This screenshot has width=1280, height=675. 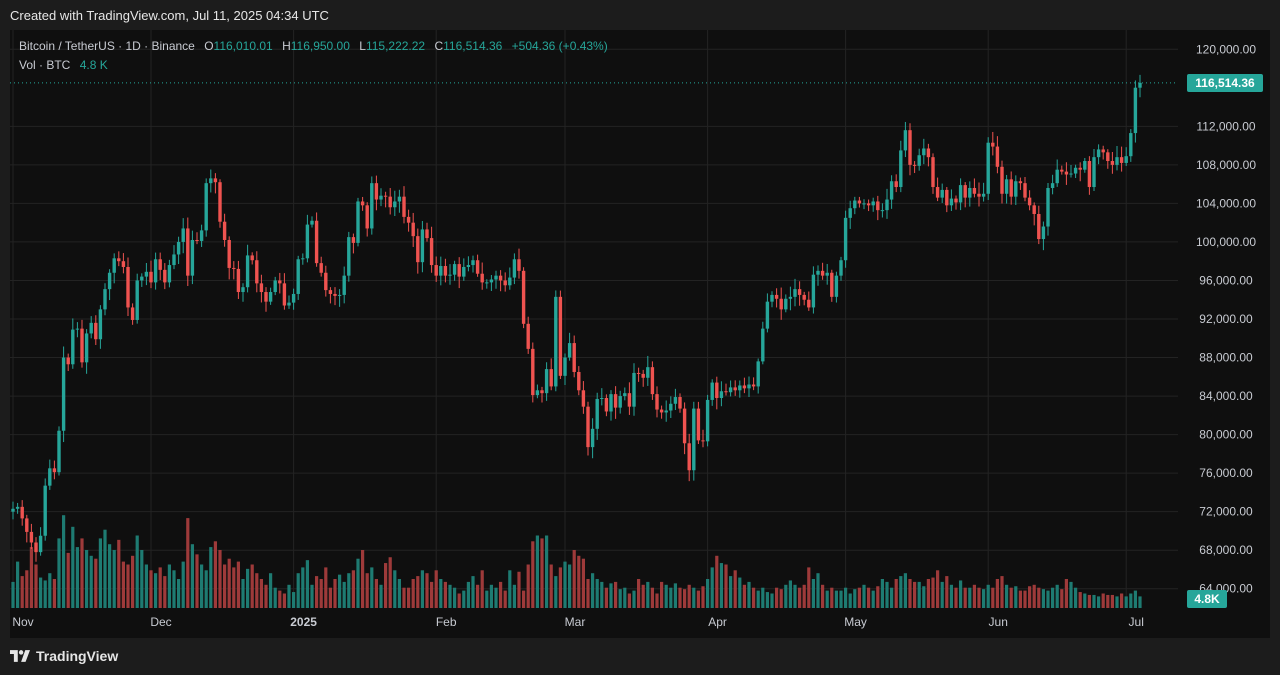 What do you see at coordinates (107, 46) in the screenshot?
I see `legend-symbol: Bitcoin / TetherUS · 1D · Binance` at bounding box center [107, 46].